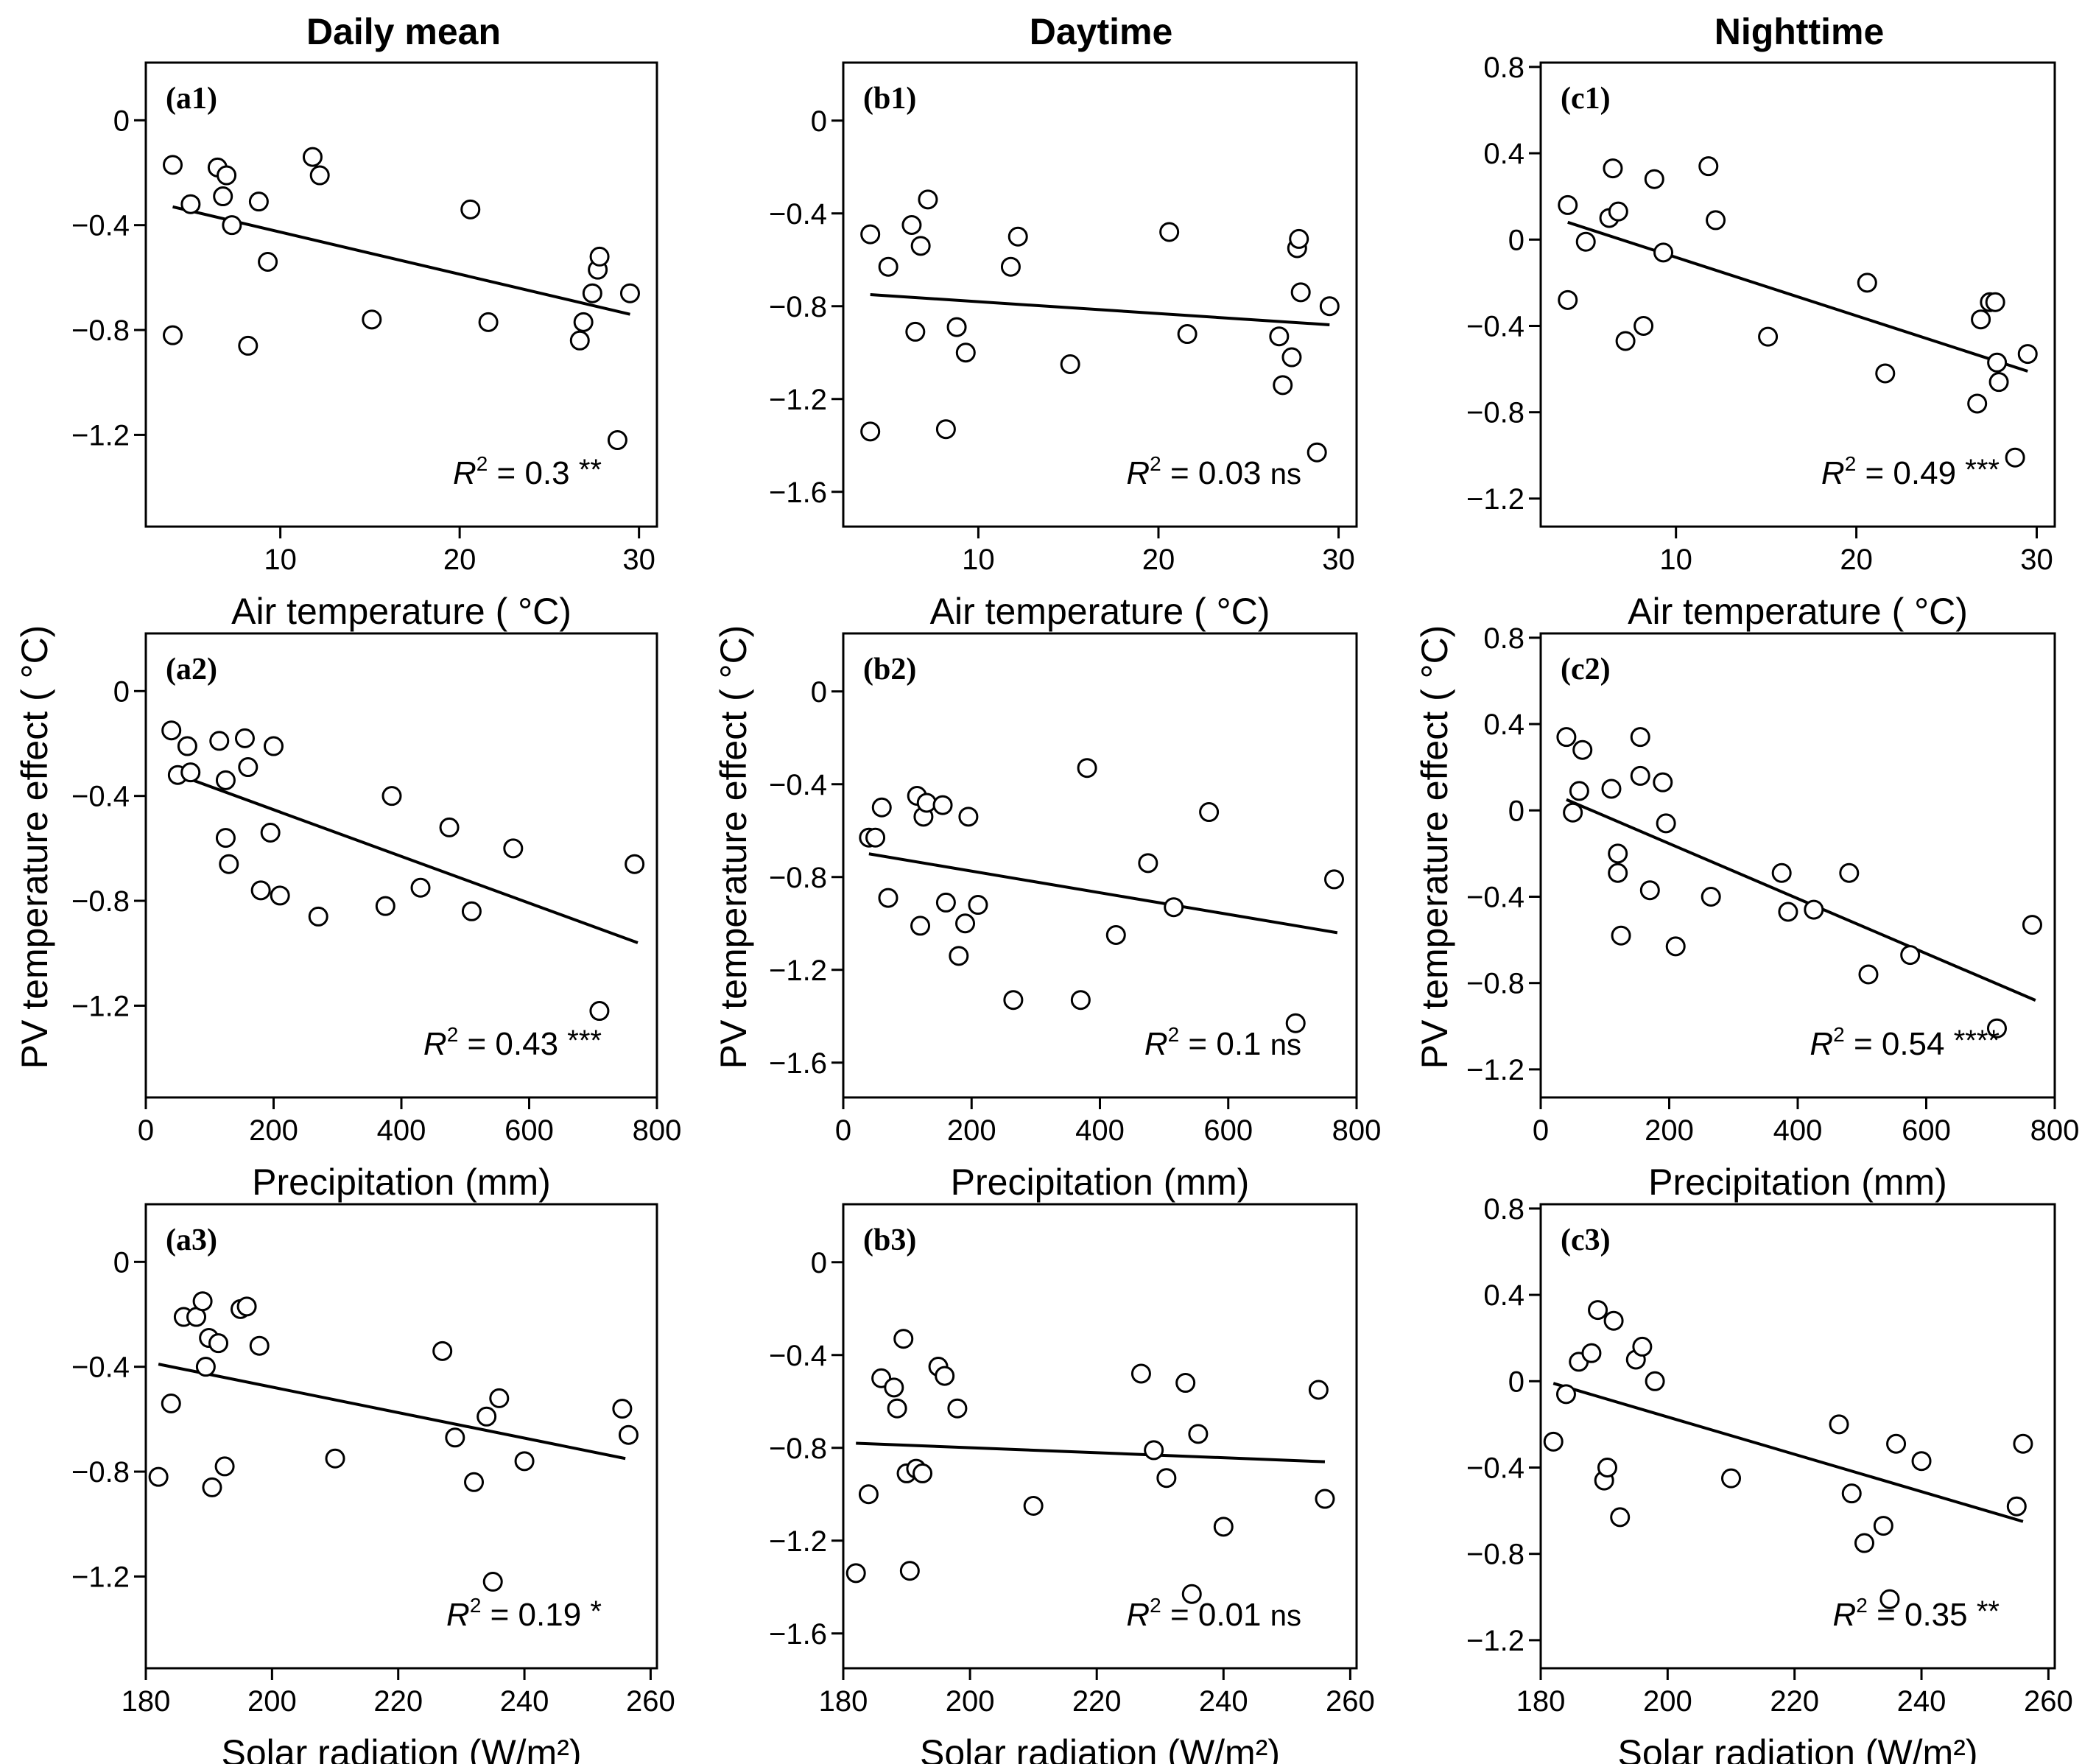 Image resolution: width=2096 pixels, height=1764 pixels. What do you see at coordinates (525, 1701) in the screenshot?
I see `x-tick-label: 240` at bounding box center [525, 1701].